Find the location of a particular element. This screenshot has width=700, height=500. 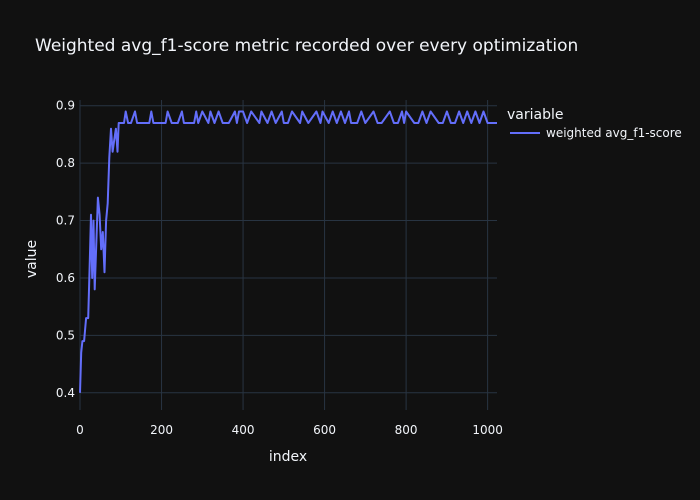

x-tick-label: 600 is located at coordinates (324, 430).